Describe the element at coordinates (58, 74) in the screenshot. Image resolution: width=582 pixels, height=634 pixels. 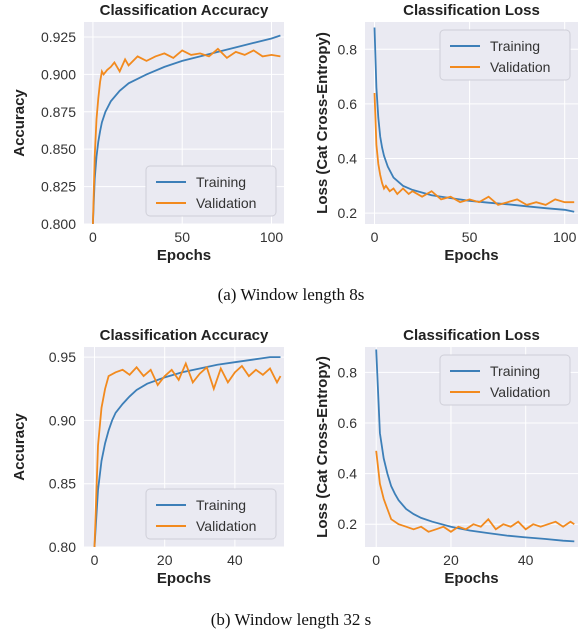
I see `y-tick-label: 0.900` at that location.